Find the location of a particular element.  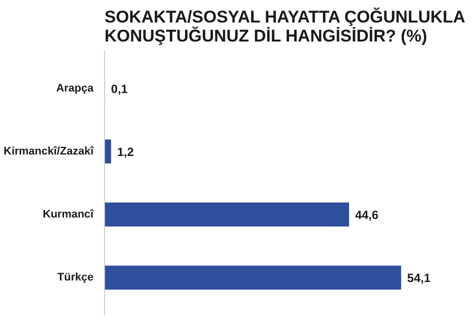

data-label: 0,1 is located at coordinates (119, 89).